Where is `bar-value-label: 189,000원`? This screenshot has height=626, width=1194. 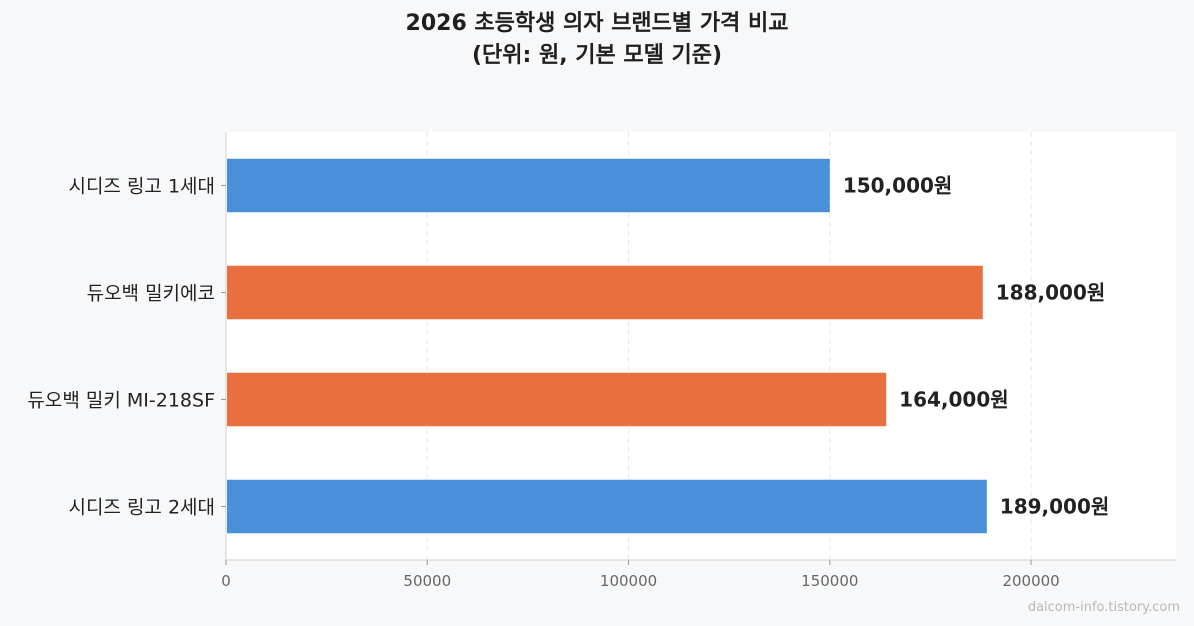
bar-value-label: 189,000원 is located at coordinates (1055, 507).